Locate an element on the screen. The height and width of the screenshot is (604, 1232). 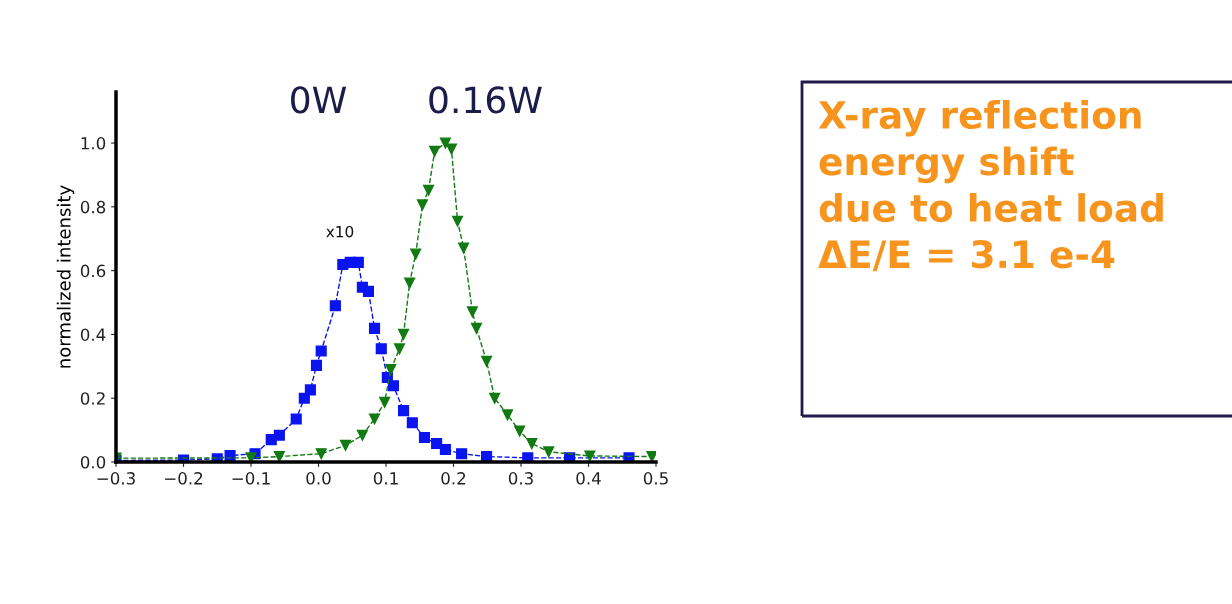
x-tick-label: 0.3 is located at coordinates (520, 478).